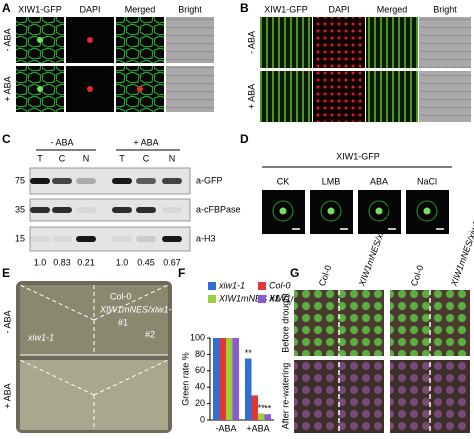 The width and height of the screenshot is (474, 439). Describe the element at coordinates (218, 209) in the screenshot. I see `antibody-label: a-cFBPase` at that location.